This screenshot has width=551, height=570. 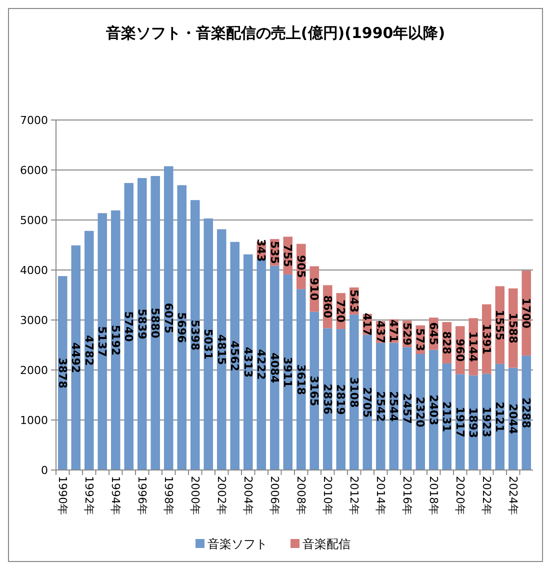 I want to click on y-tick-label: 0, so click(x=44, y=470).